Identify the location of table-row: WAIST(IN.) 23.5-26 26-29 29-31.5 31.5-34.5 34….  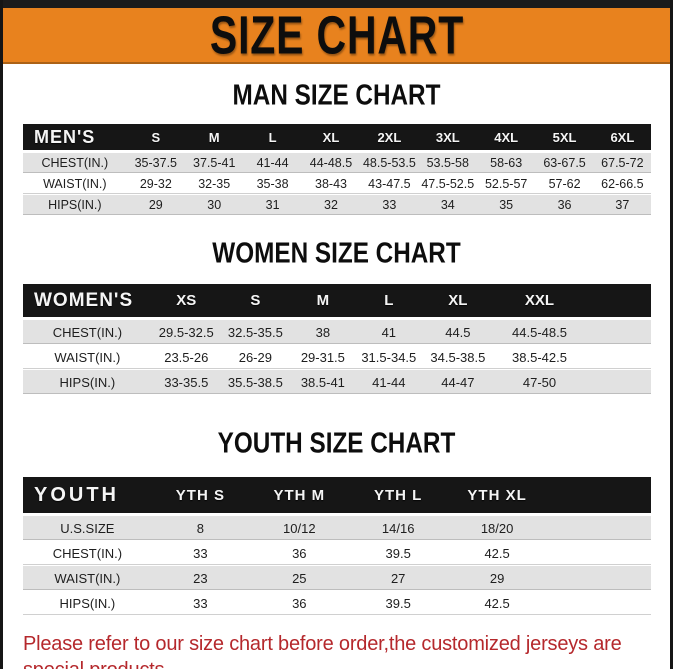
(337, 357).